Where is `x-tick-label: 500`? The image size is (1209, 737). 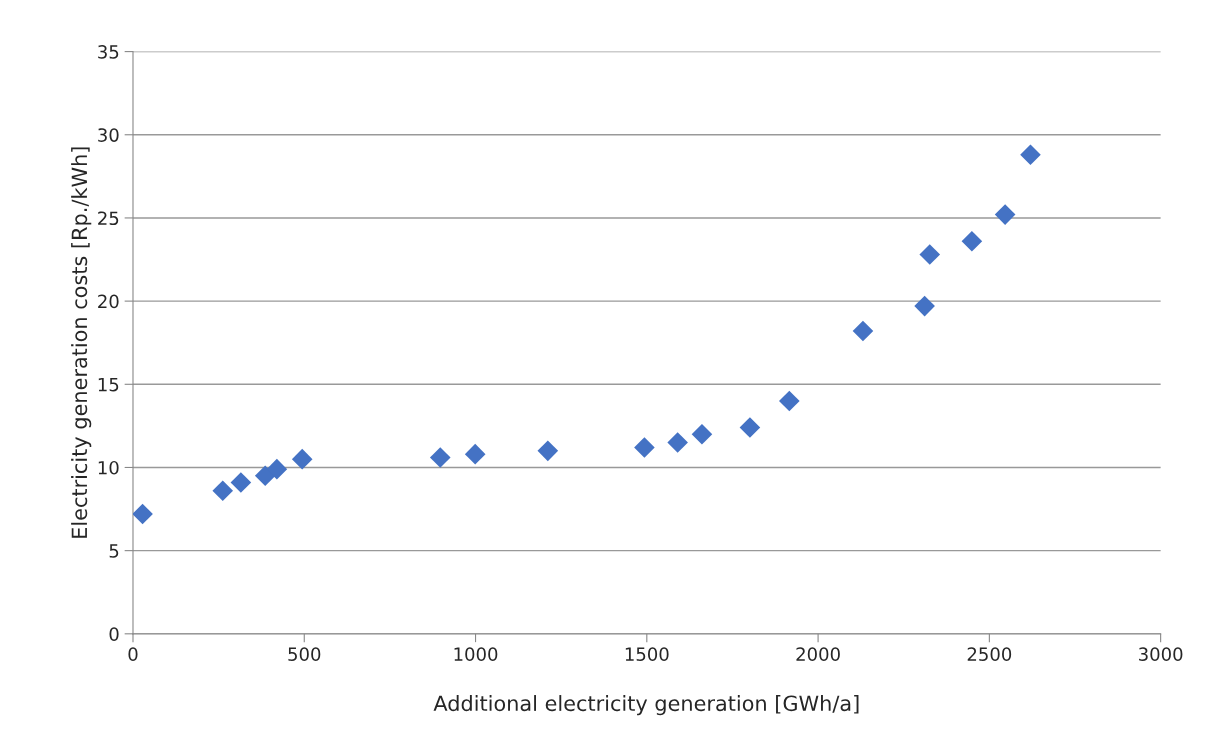
x-tick-label: 500 is located at coordinates (304, 654).